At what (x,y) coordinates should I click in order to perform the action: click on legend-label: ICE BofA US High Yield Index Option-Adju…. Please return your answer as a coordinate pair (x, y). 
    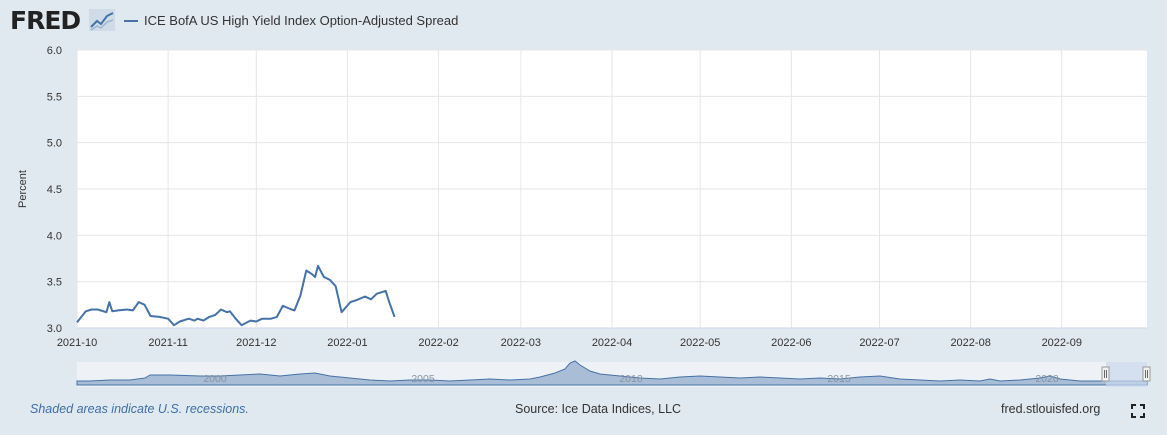
    Looking at the image, I should click on (301, 20).